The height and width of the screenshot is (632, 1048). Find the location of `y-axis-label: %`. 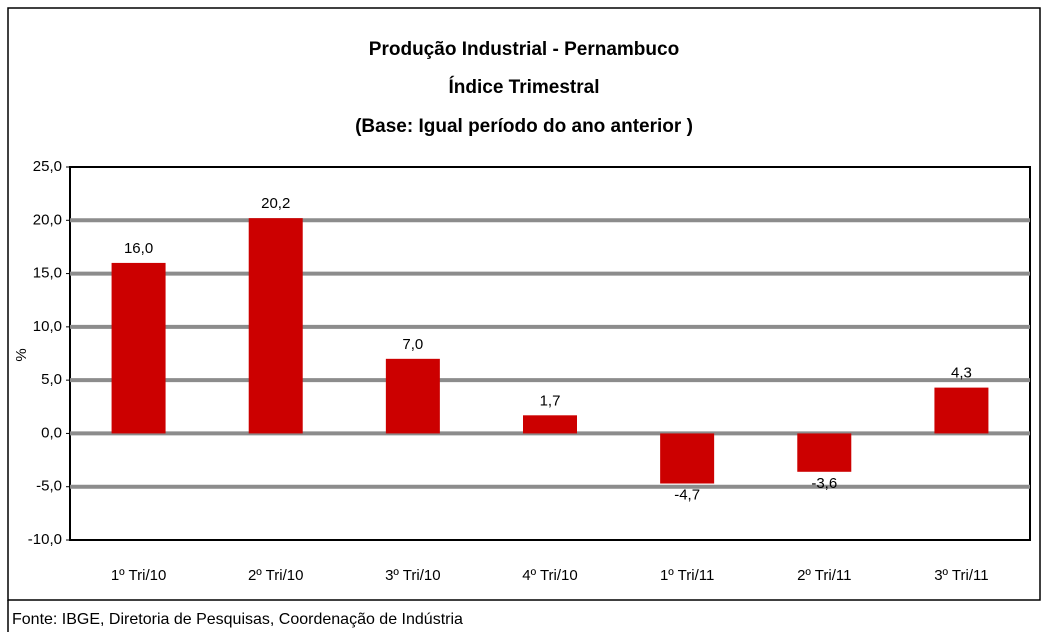

y-axis-label: % is located at coordinates (21, 354).